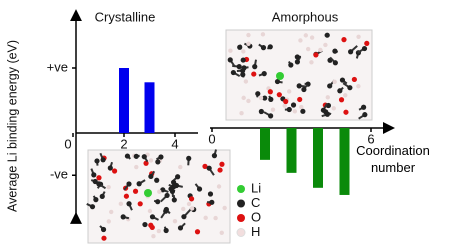  I want to click on legend-label: Li, so click(256, 187).